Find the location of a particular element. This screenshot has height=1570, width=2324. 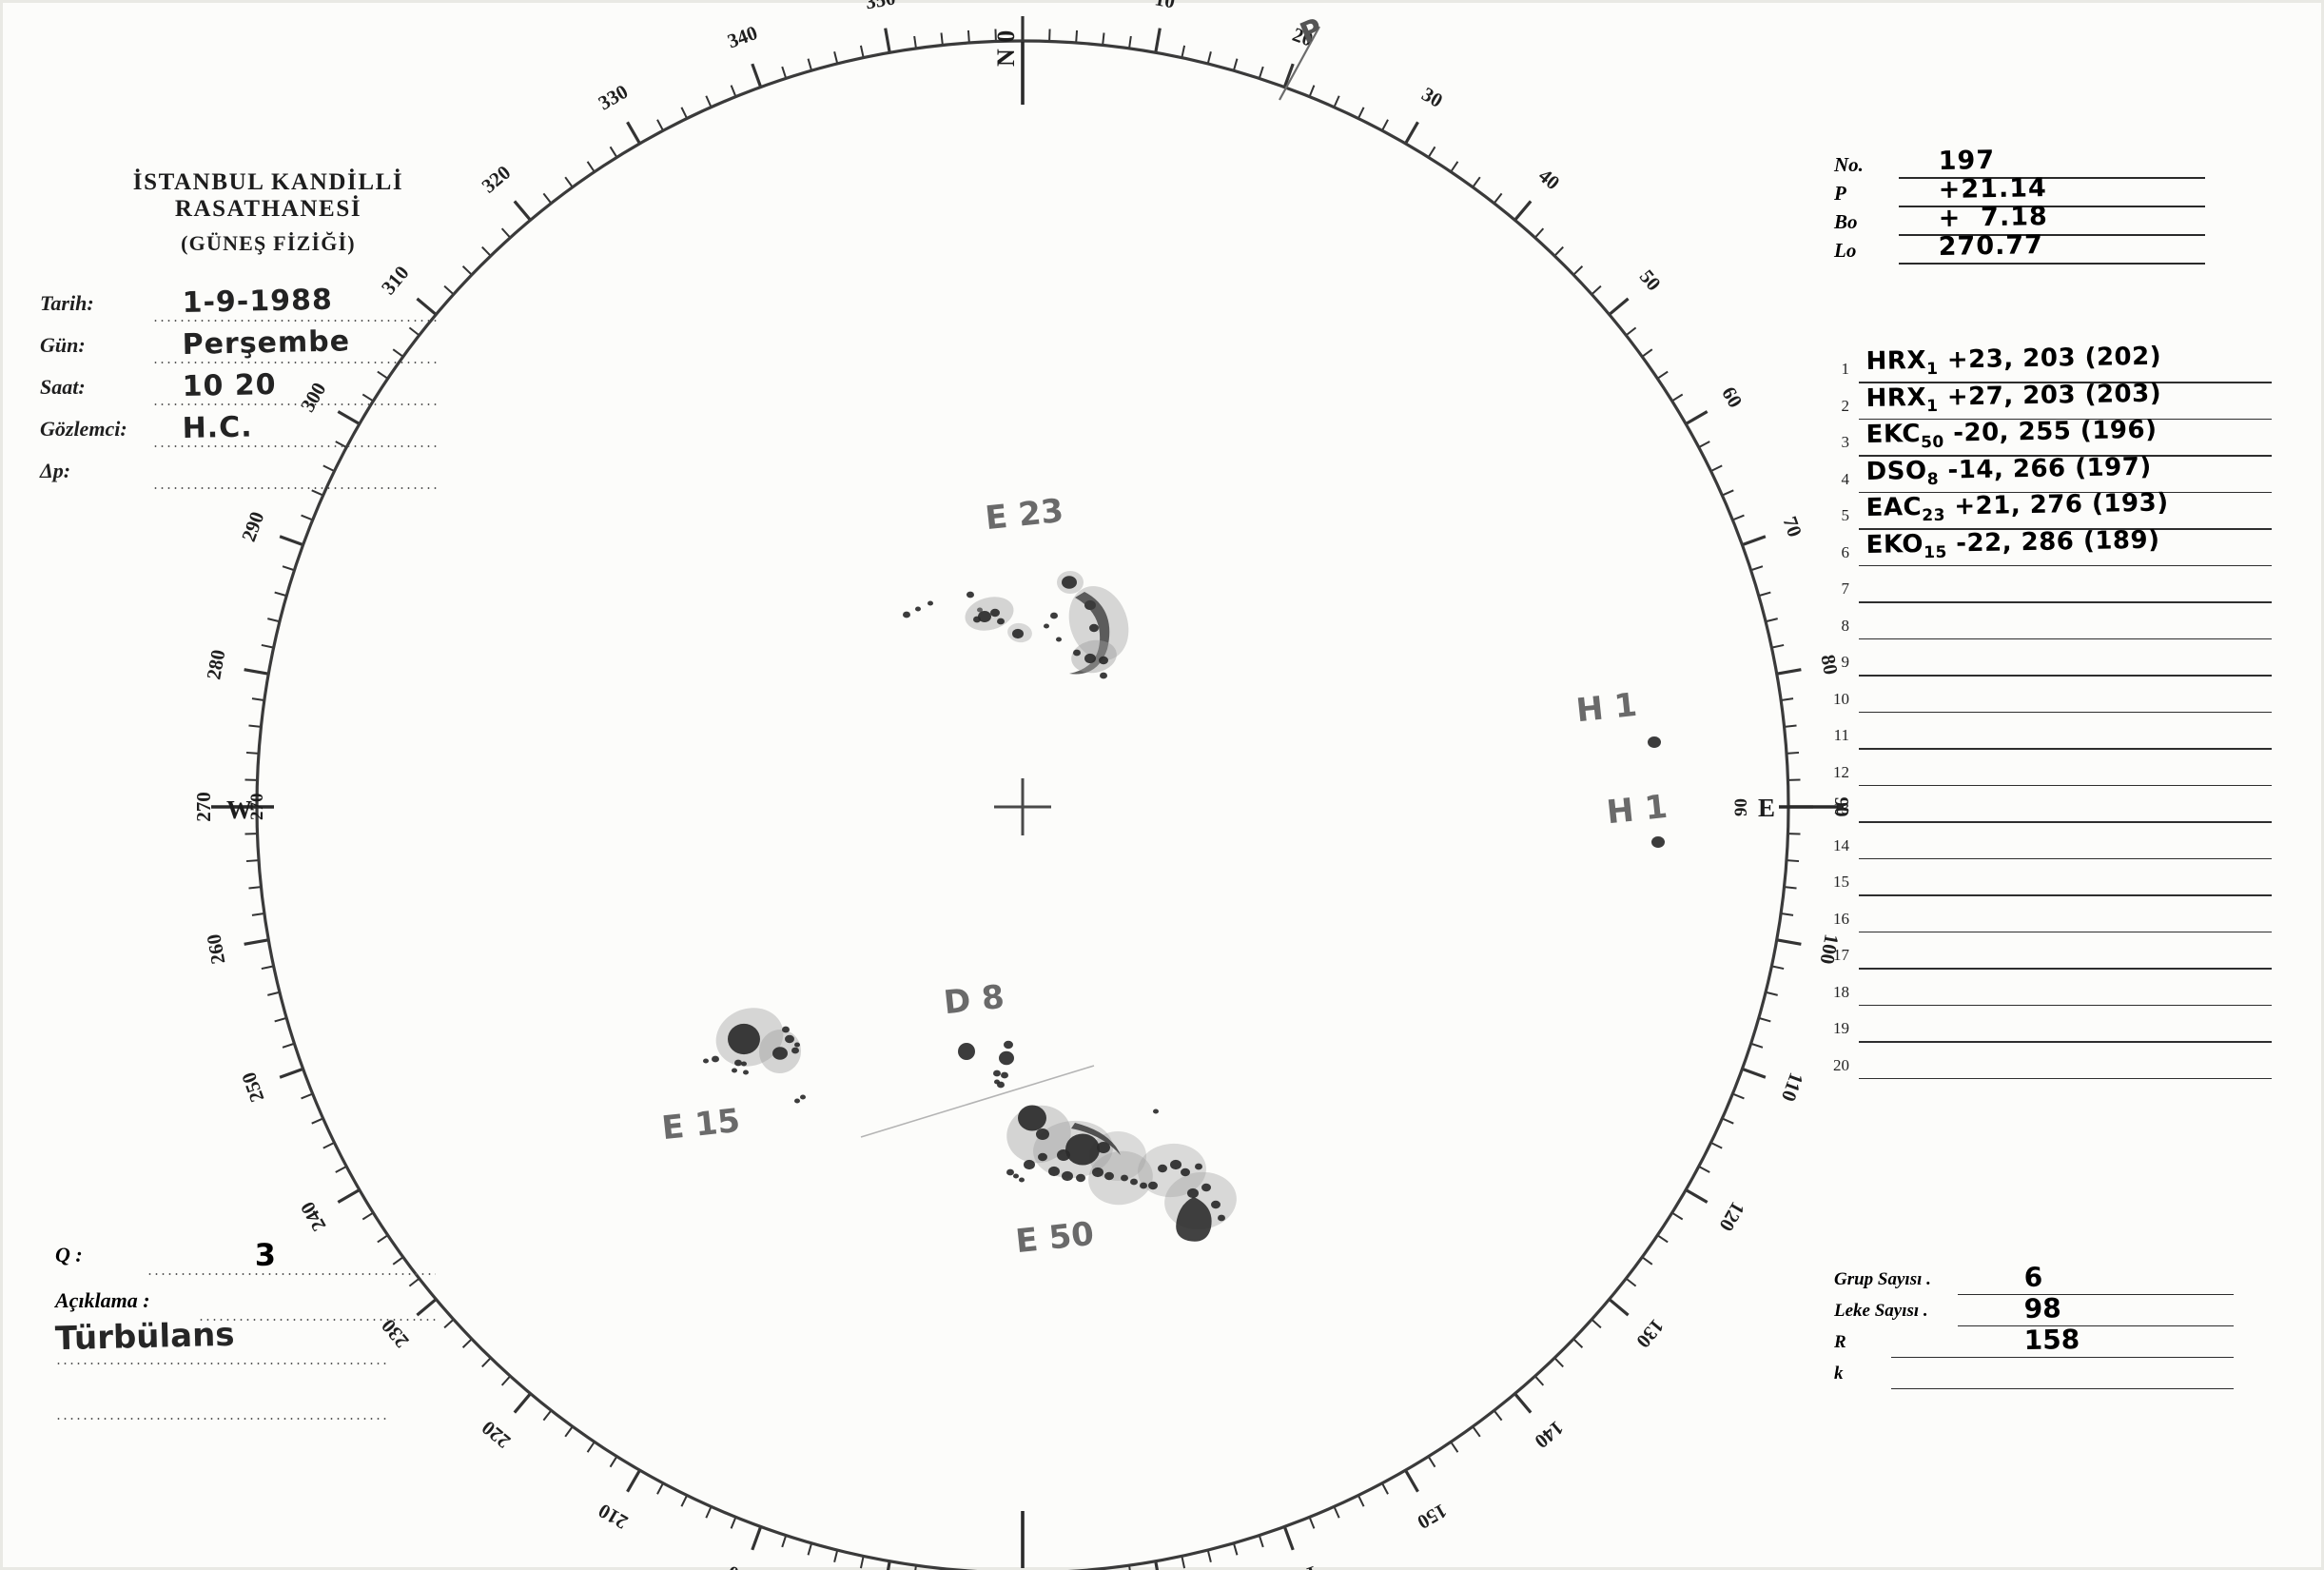

group-row-18: 18 is located at coordinates (2048, 990).